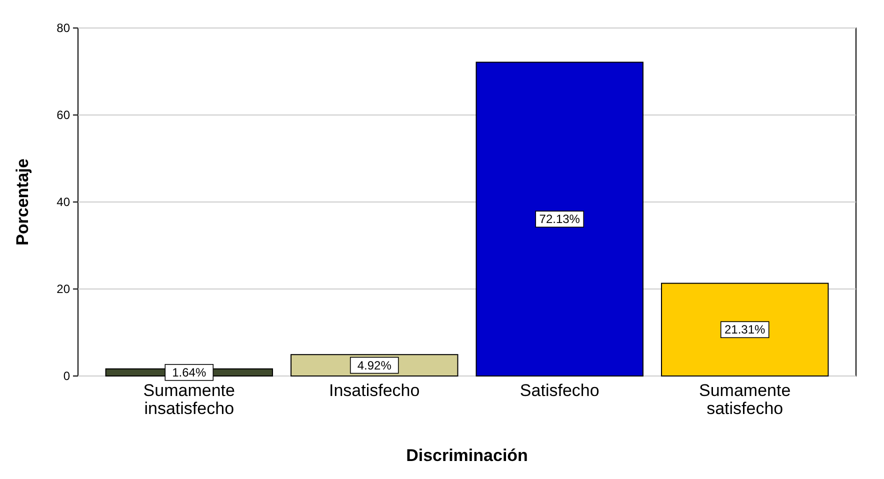 The width and height of the screenshot is (884, 479). What do you see at coordinates (63, 28) in the screenshot?
I see `y-tick-label: 80` at bounding box center [63, 28].